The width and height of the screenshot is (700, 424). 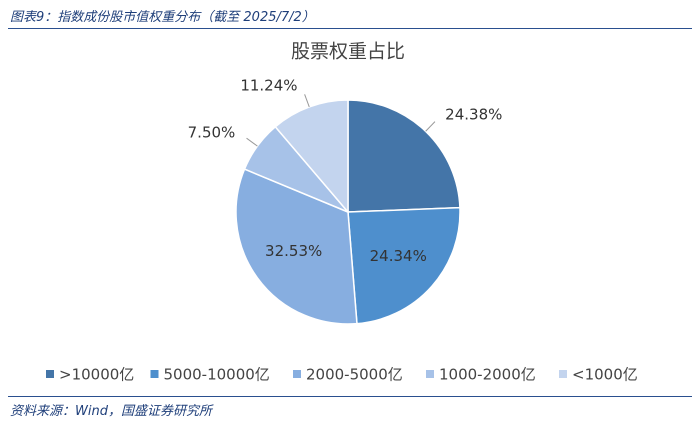 I want to click on data-label: 11.24%, so click(x=268, y=85).